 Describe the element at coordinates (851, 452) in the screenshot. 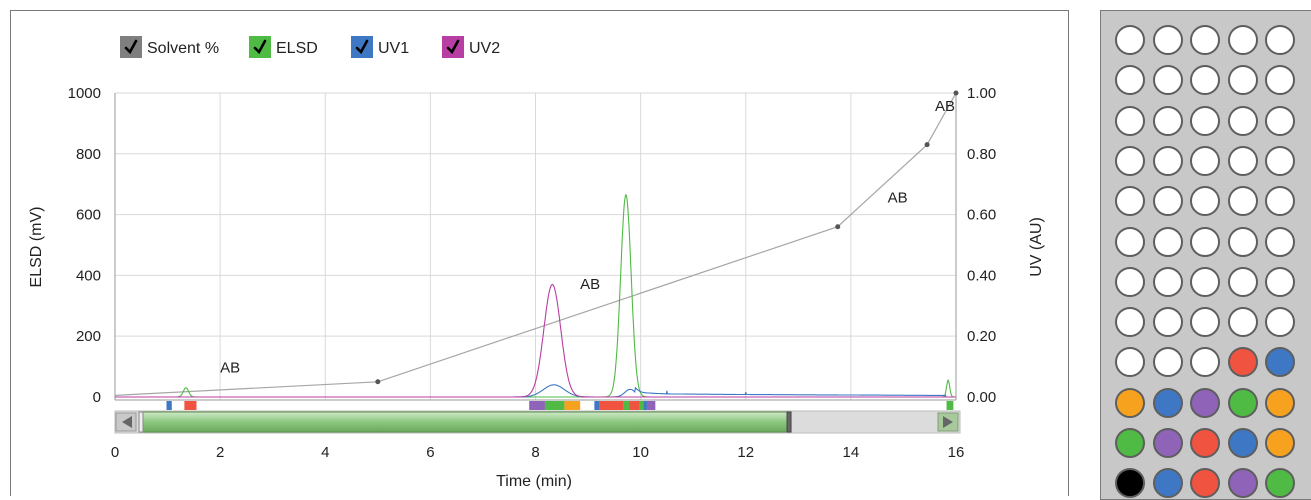

I see `x-tick-label: 14` at that location.